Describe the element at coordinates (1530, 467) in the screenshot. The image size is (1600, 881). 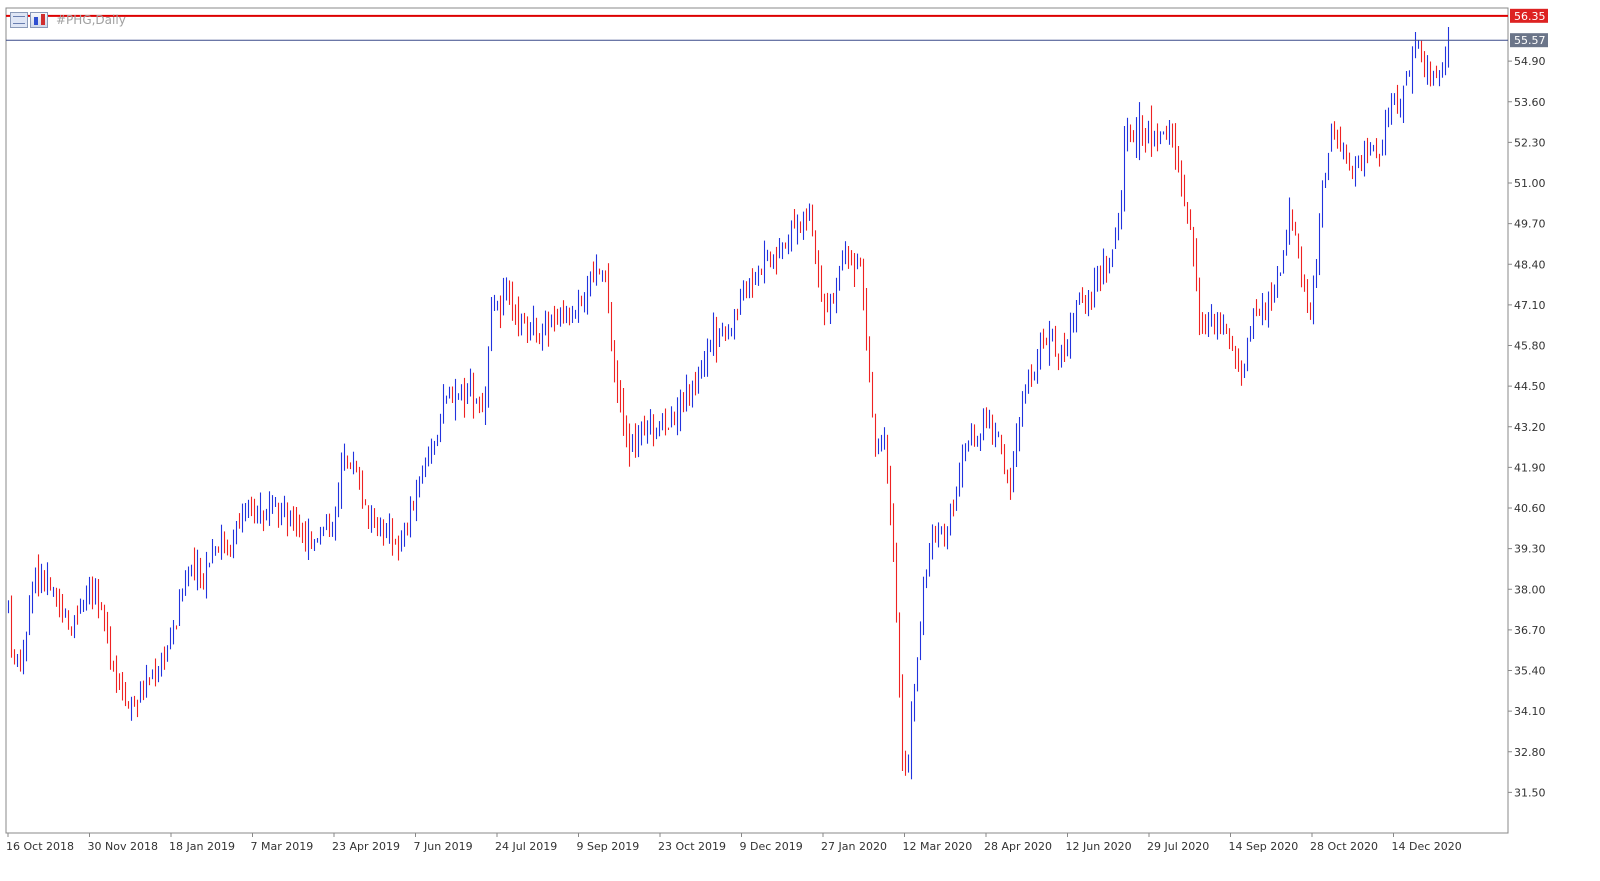
I see `y-tick-label: 41.90` at that location.